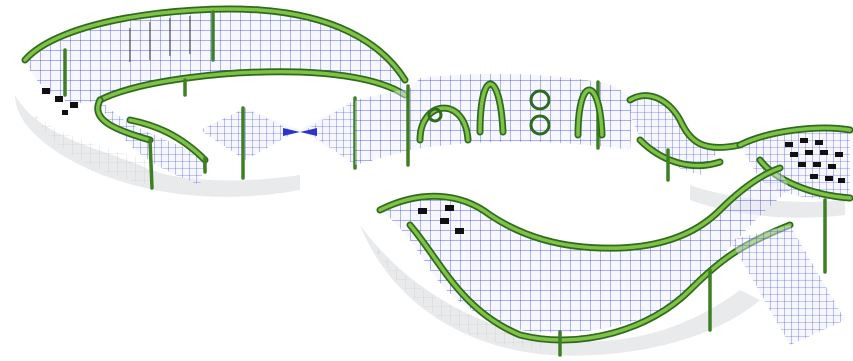 Image resolution: width=853 pixels, height=361 pixels. What do you see at coordinates (215, 60) in the screenshot?
I see `left-curved-net-wall` at bounding box center [215, 60].